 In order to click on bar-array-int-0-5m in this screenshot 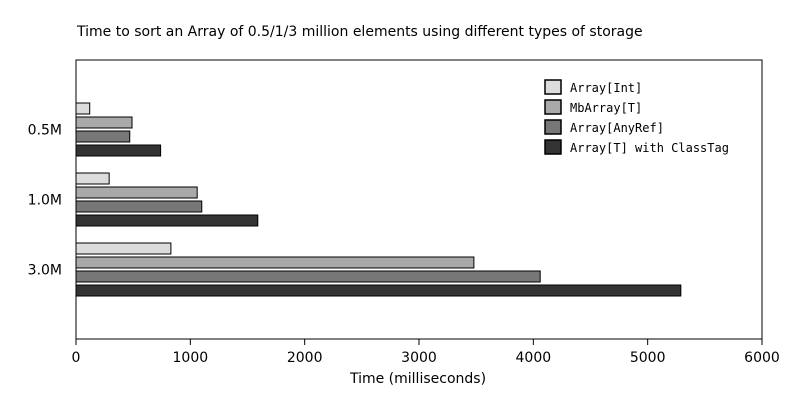, I will do `click(83, 108)`.